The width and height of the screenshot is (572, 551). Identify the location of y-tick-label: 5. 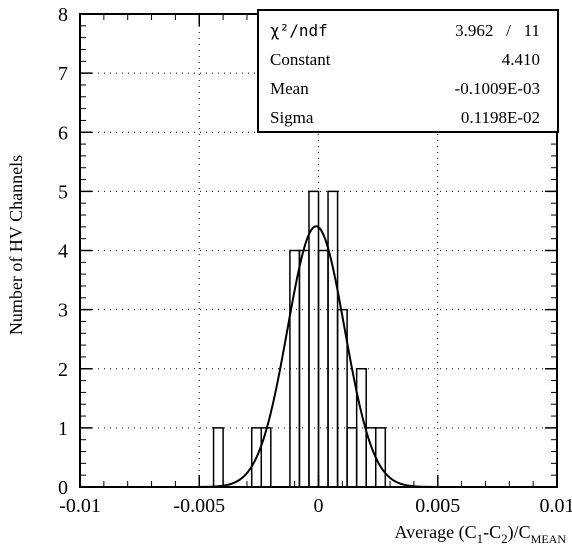
(63, 192).